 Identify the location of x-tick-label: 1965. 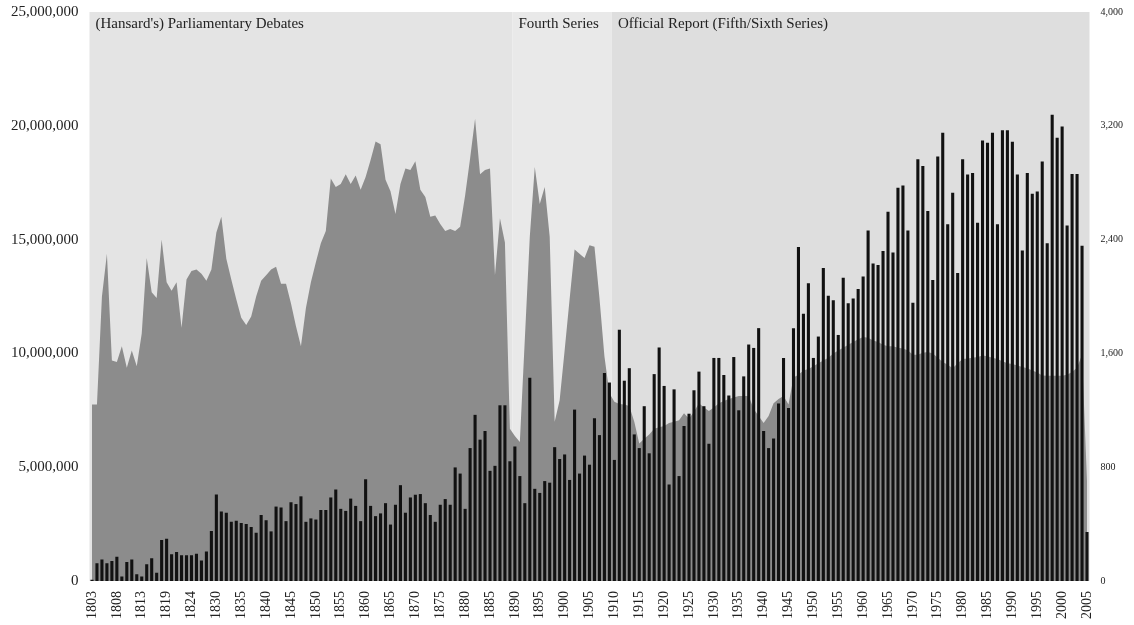
(887, 605).